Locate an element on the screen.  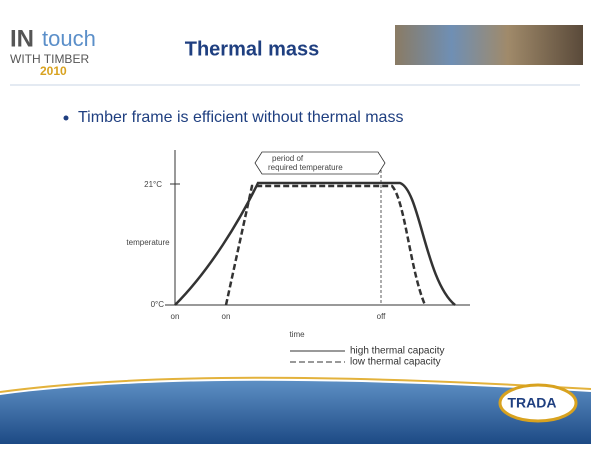
logo-in: IN is located at coordinates (22, 38).